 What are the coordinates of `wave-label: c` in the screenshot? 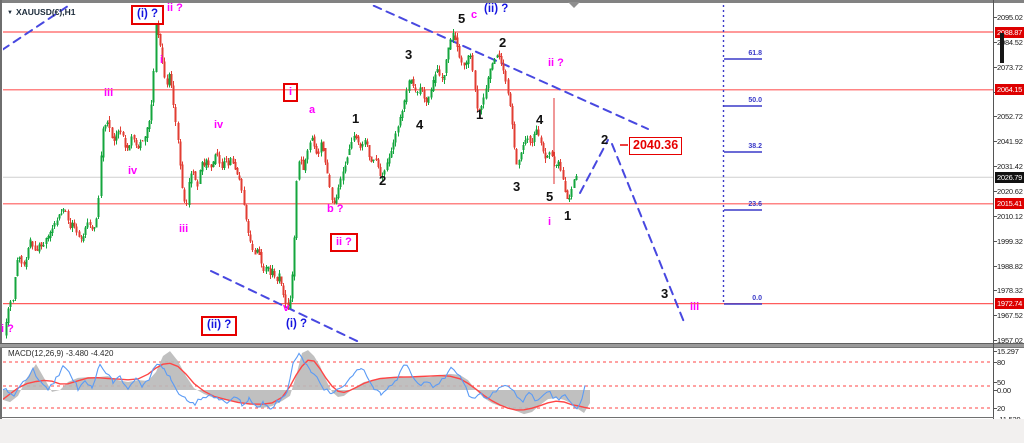 It's located at (474, 15).